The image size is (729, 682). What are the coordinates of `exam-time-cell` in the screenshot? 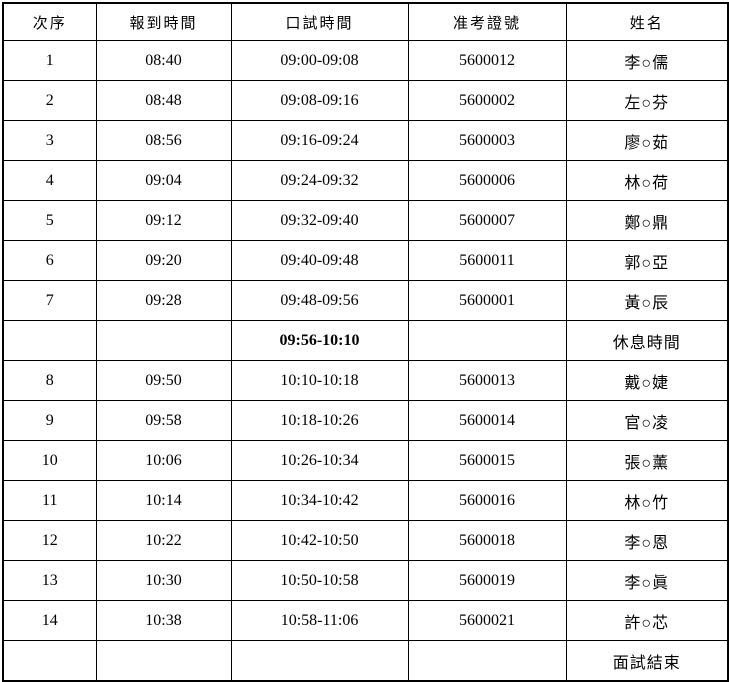 It's located at (319, 661).